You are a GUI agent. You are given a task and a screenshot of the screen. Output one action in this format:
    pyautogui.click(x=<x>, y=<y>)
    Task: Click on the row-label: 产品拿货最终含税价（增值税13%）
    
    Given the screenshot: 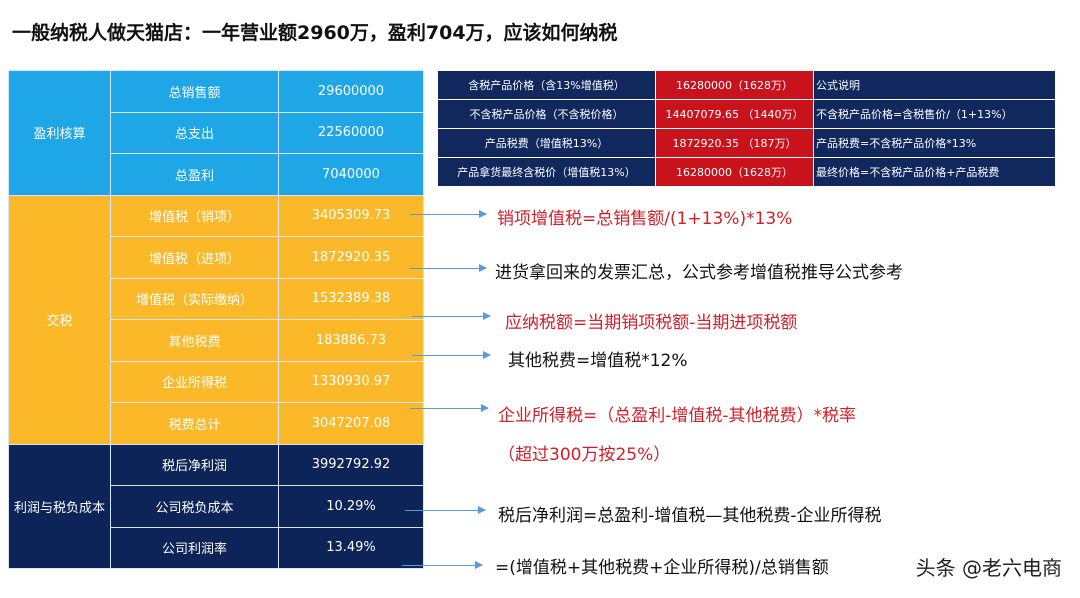 What is the action you would take?
    pyautogui.click(x=546, y=172)
    